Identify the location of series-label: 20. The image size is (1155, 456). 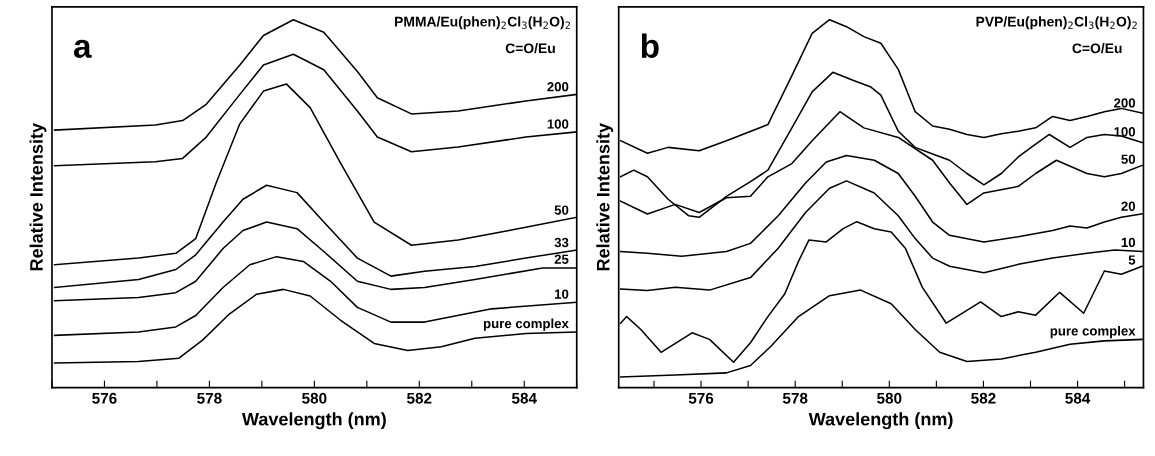
(1128, 206).